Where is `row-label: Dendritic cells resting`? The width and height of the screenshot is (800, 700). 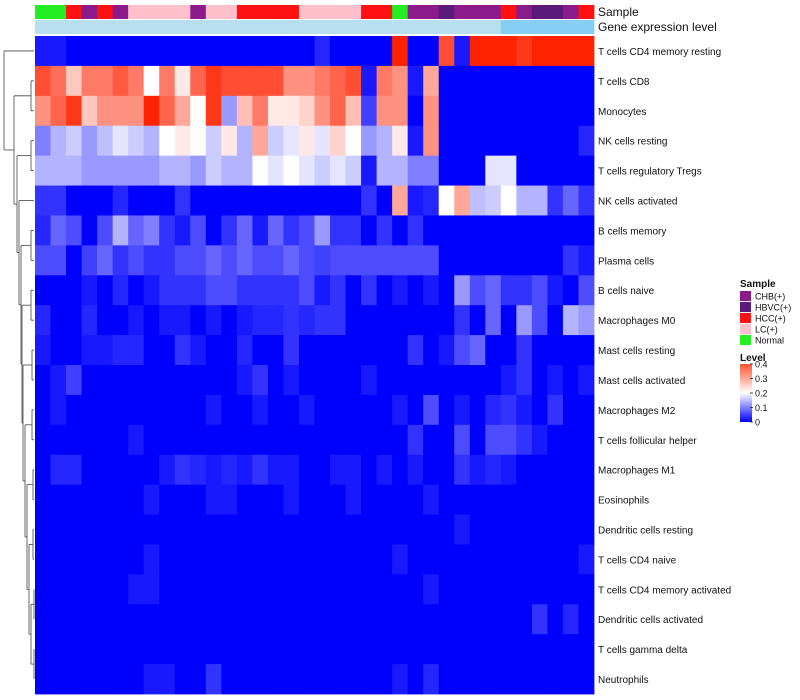 row-label: Dendritic cells resting is located at coordinates (645, 531).